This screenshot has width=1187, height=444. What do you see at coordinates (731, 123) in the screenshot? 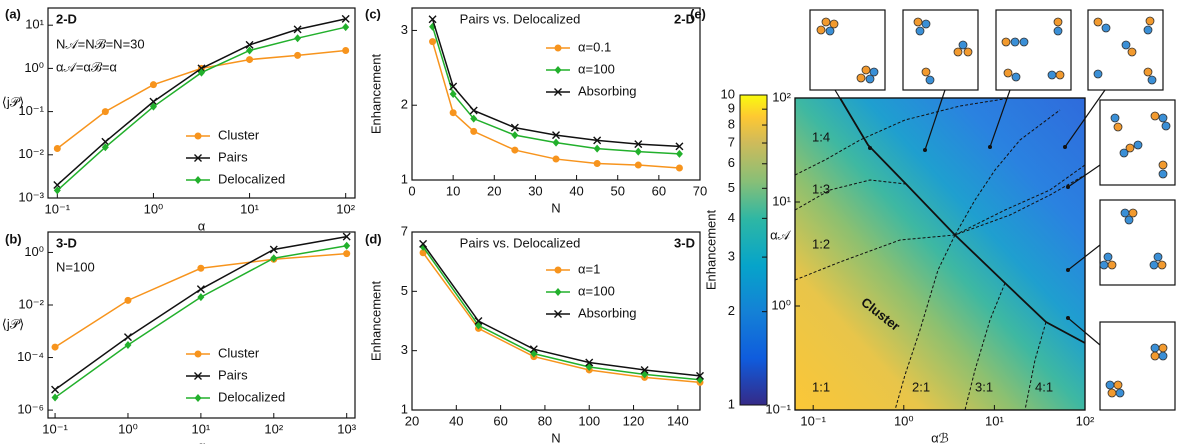
I see `colorbar-tick-label: 8` at bounding box center [731, 123].